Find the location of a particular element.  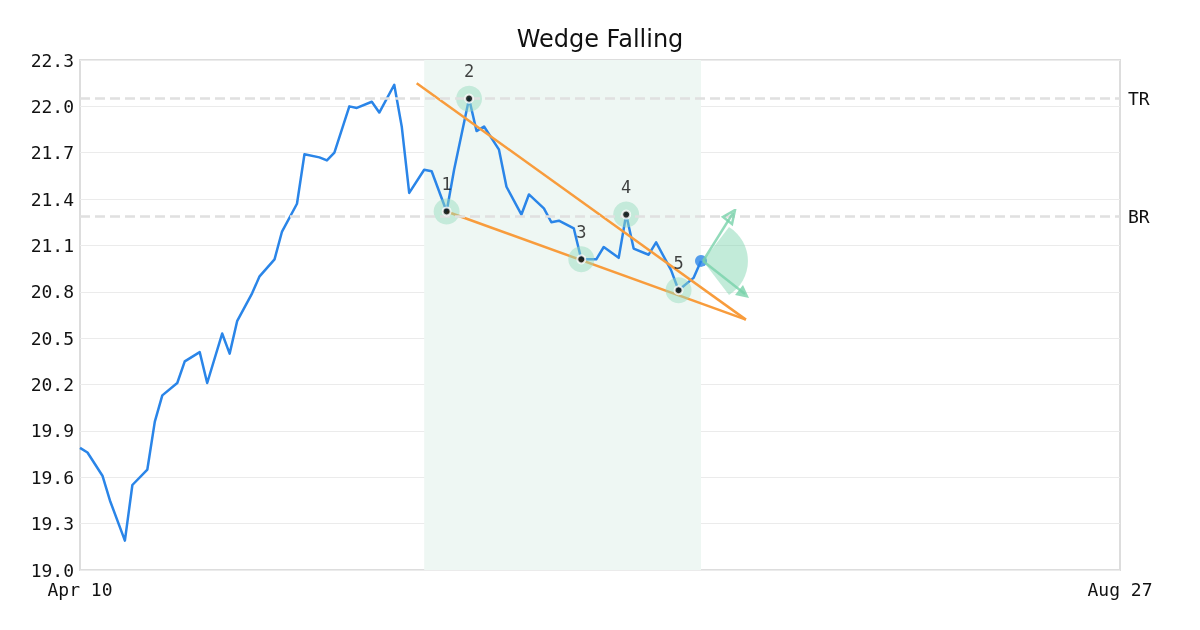

y-tick-label: 19.3 is located at coordinates (52, 524).